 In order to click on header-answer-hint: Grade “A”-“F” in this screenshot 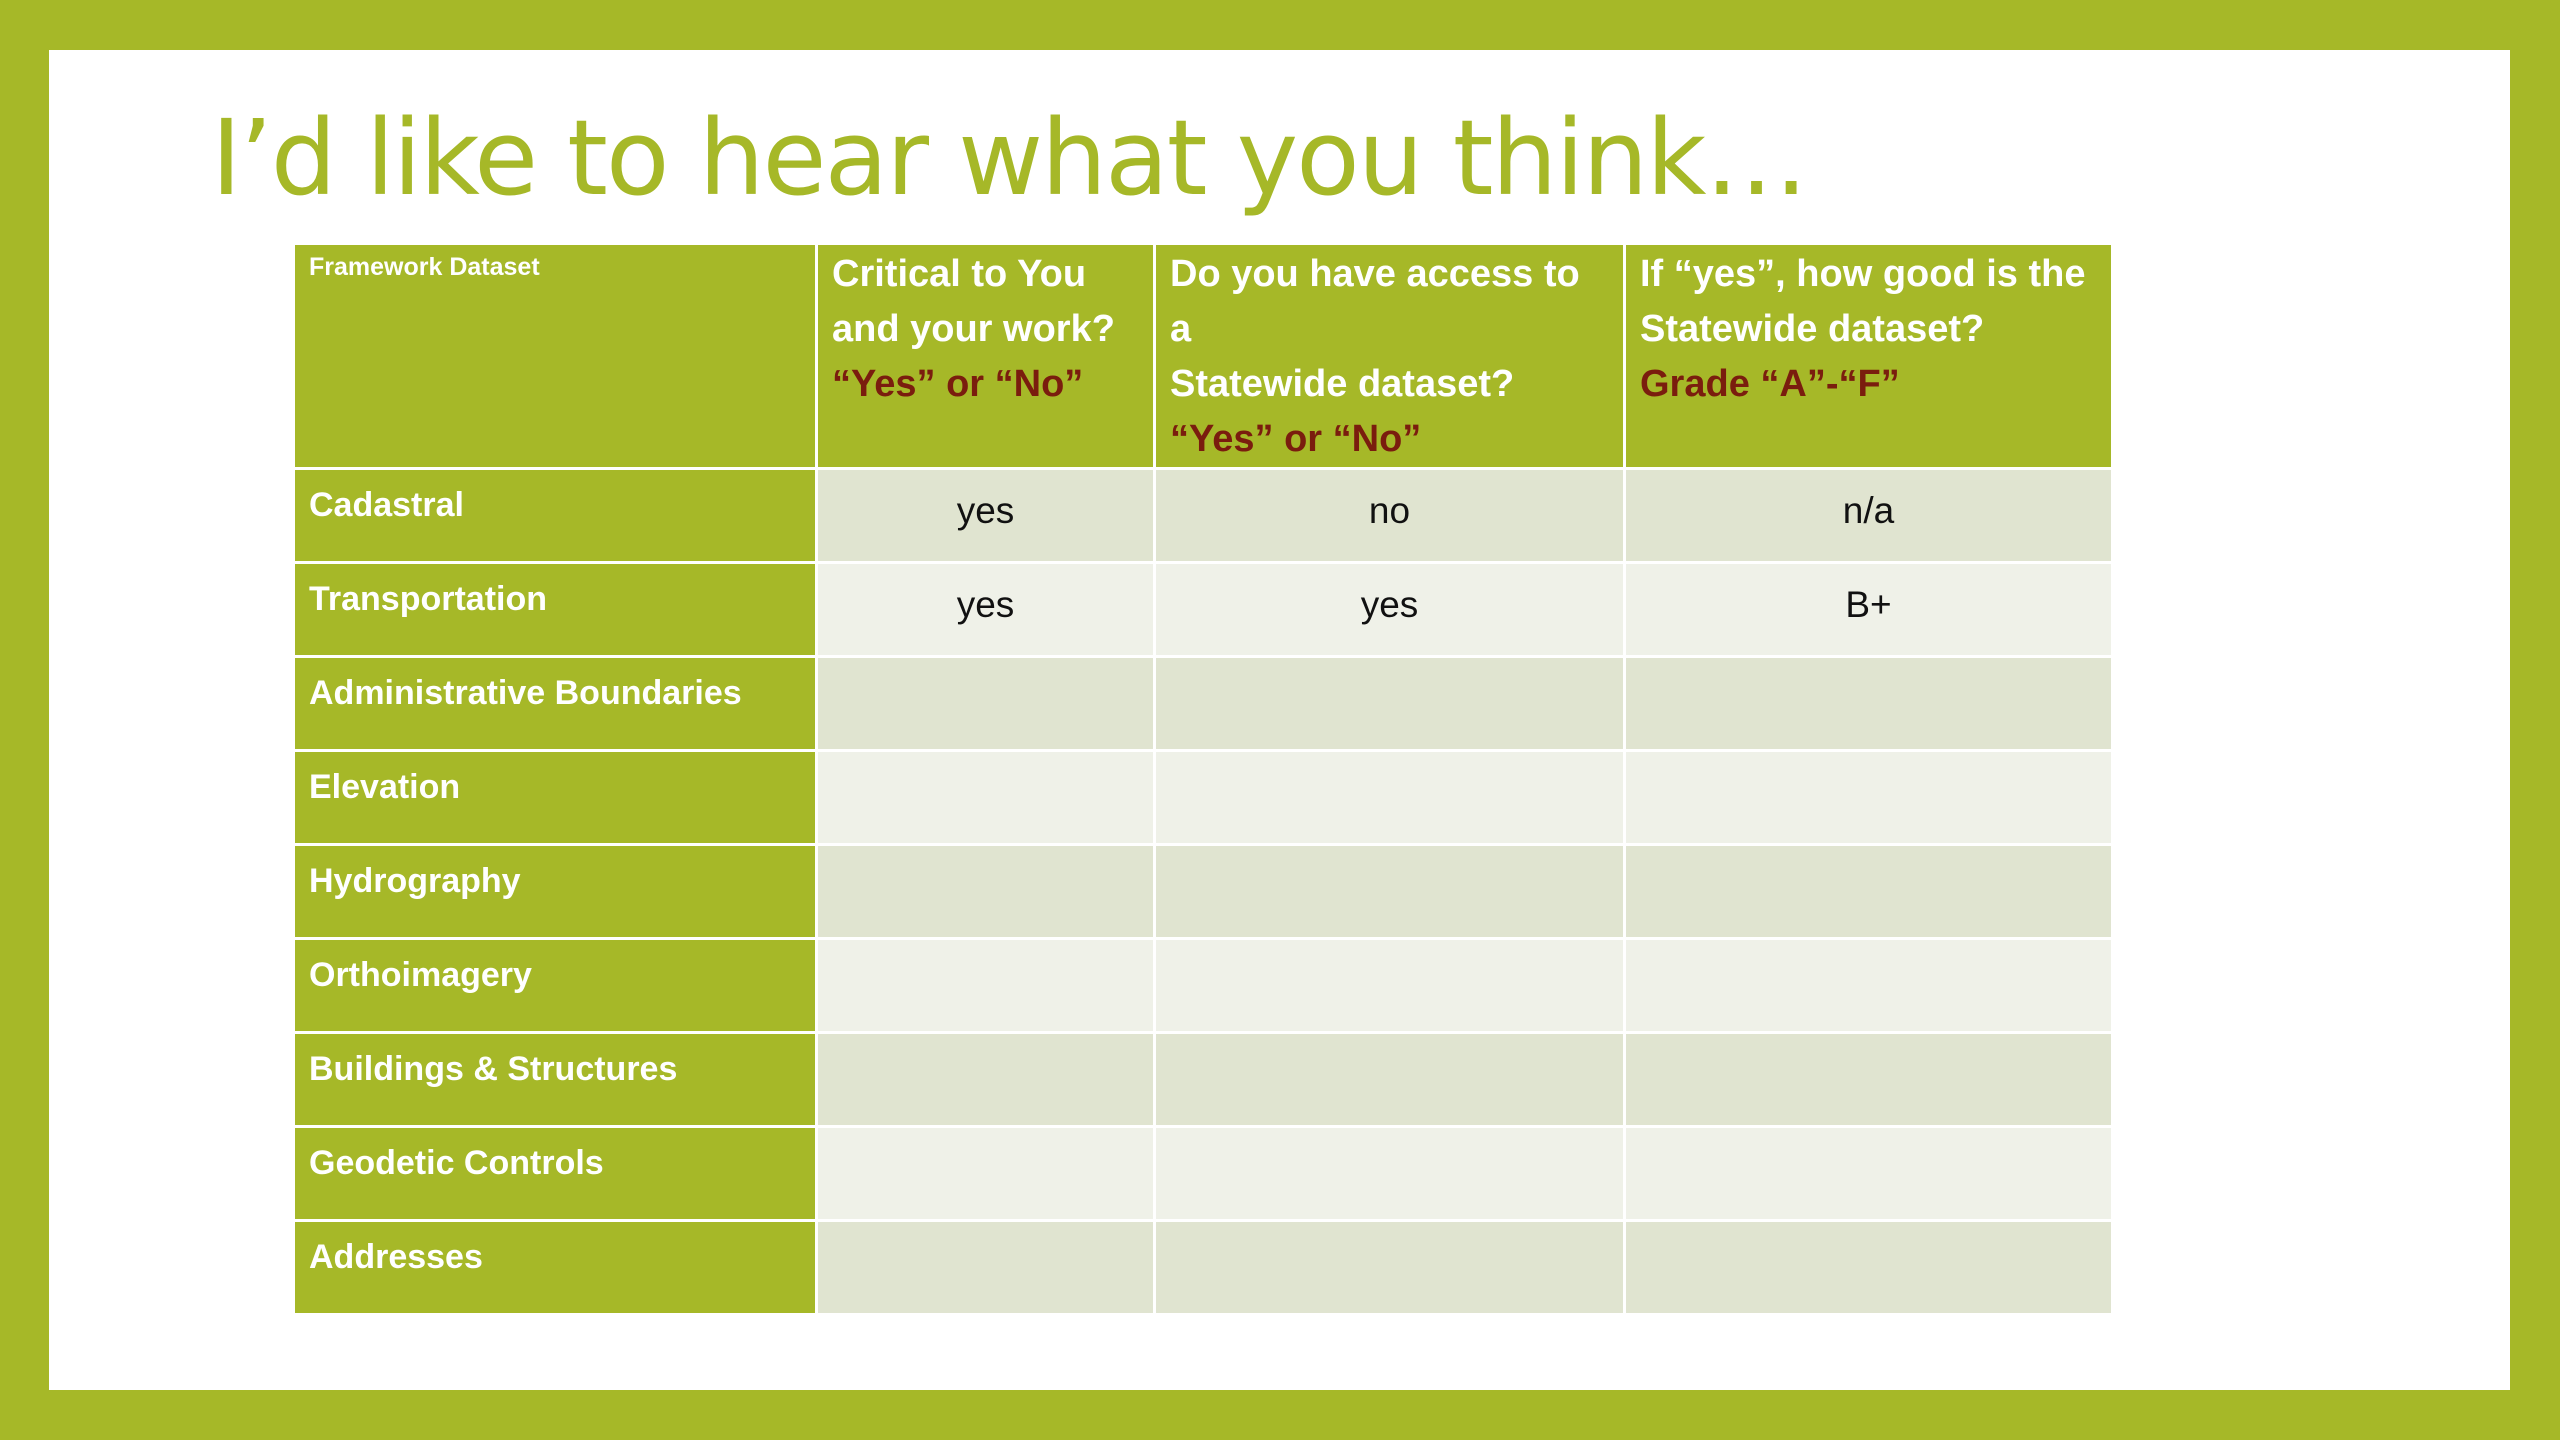, I will do `click(1770, 384)`.